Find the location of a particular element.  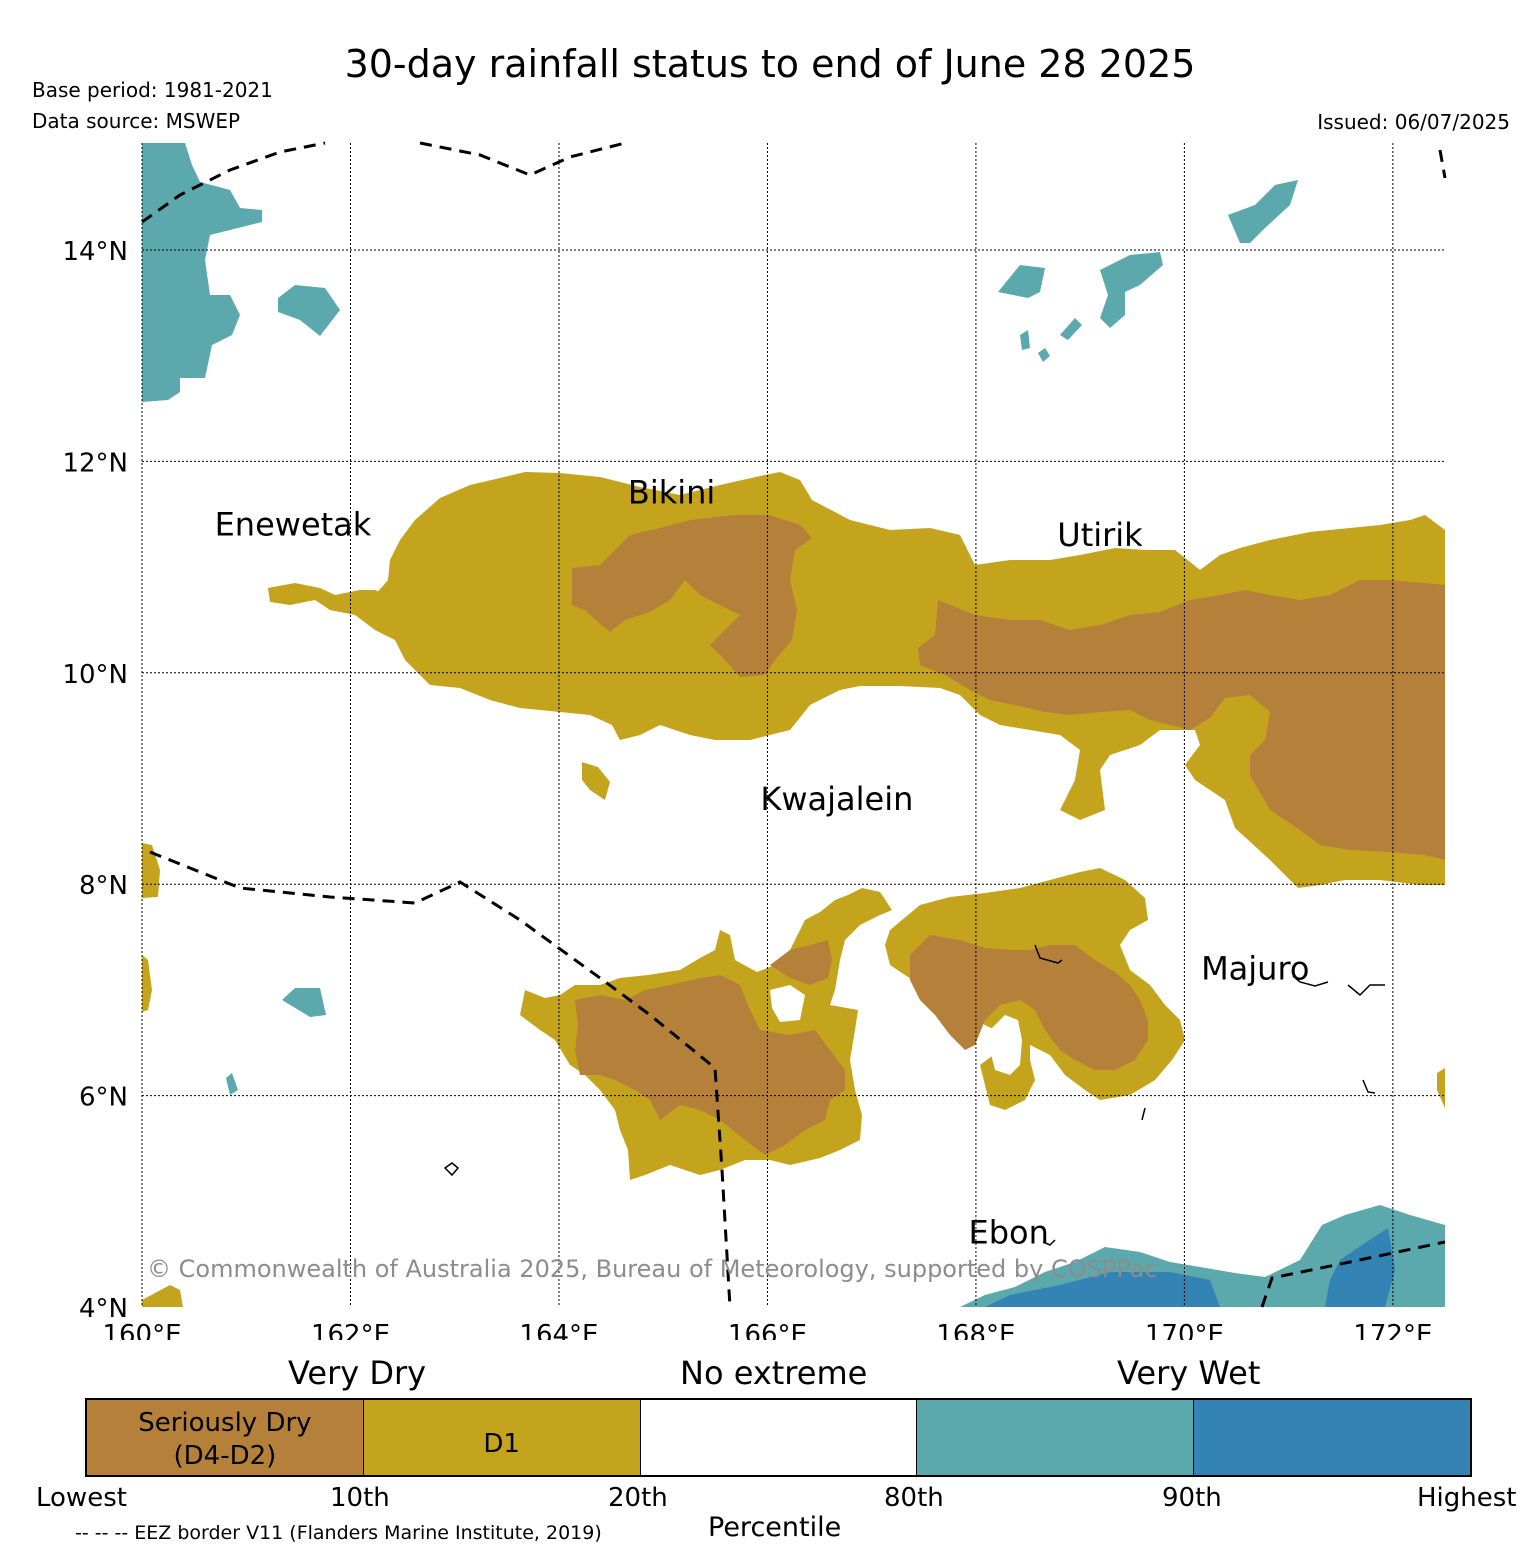

island-outlines is located at coordinates (914, 1095).